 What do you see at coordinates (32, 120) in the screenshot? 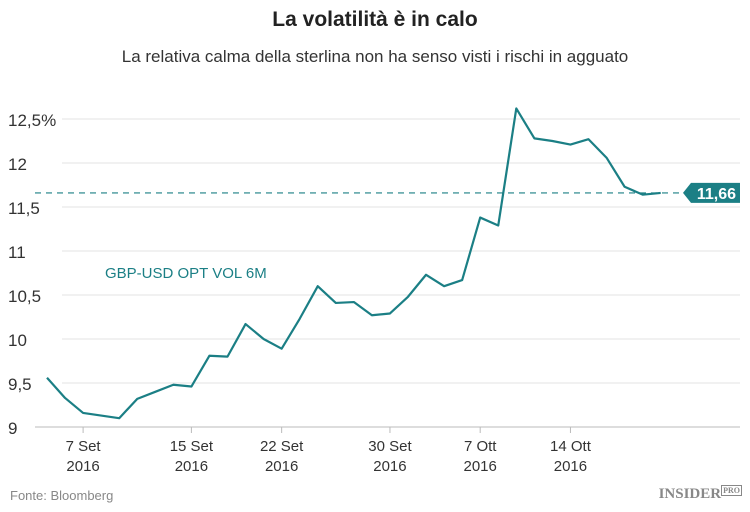
I see `y-tick-label: 12,5%` at bounding box center [32, 120].